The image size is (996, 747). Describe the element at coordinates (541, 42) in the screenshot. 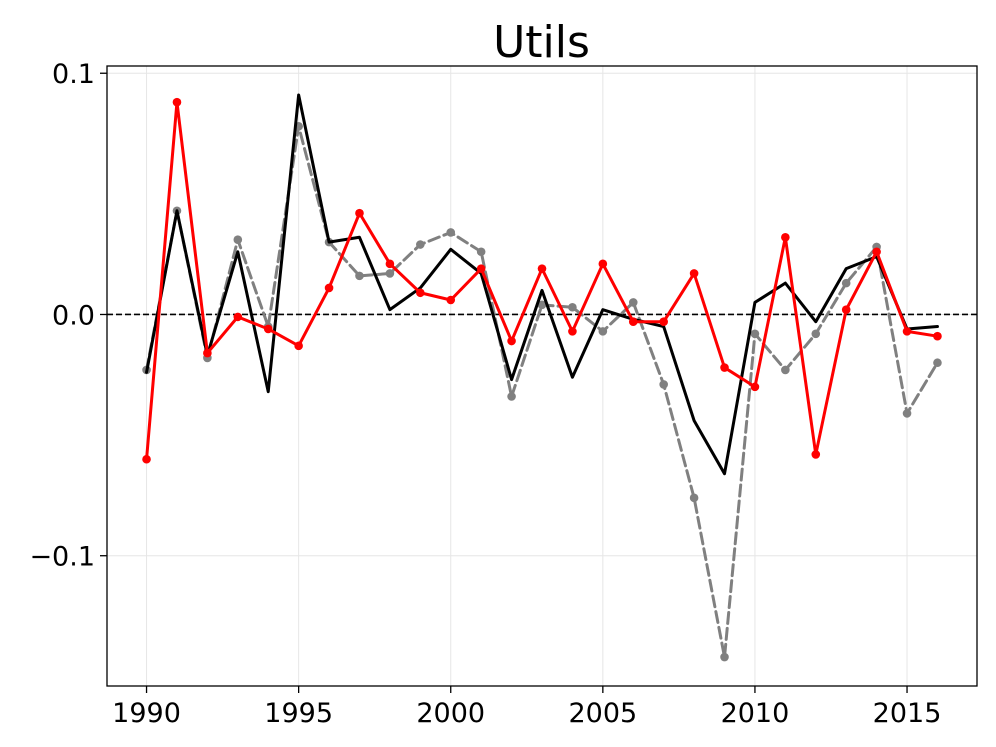

I see `chart-title: Utils` at that location.